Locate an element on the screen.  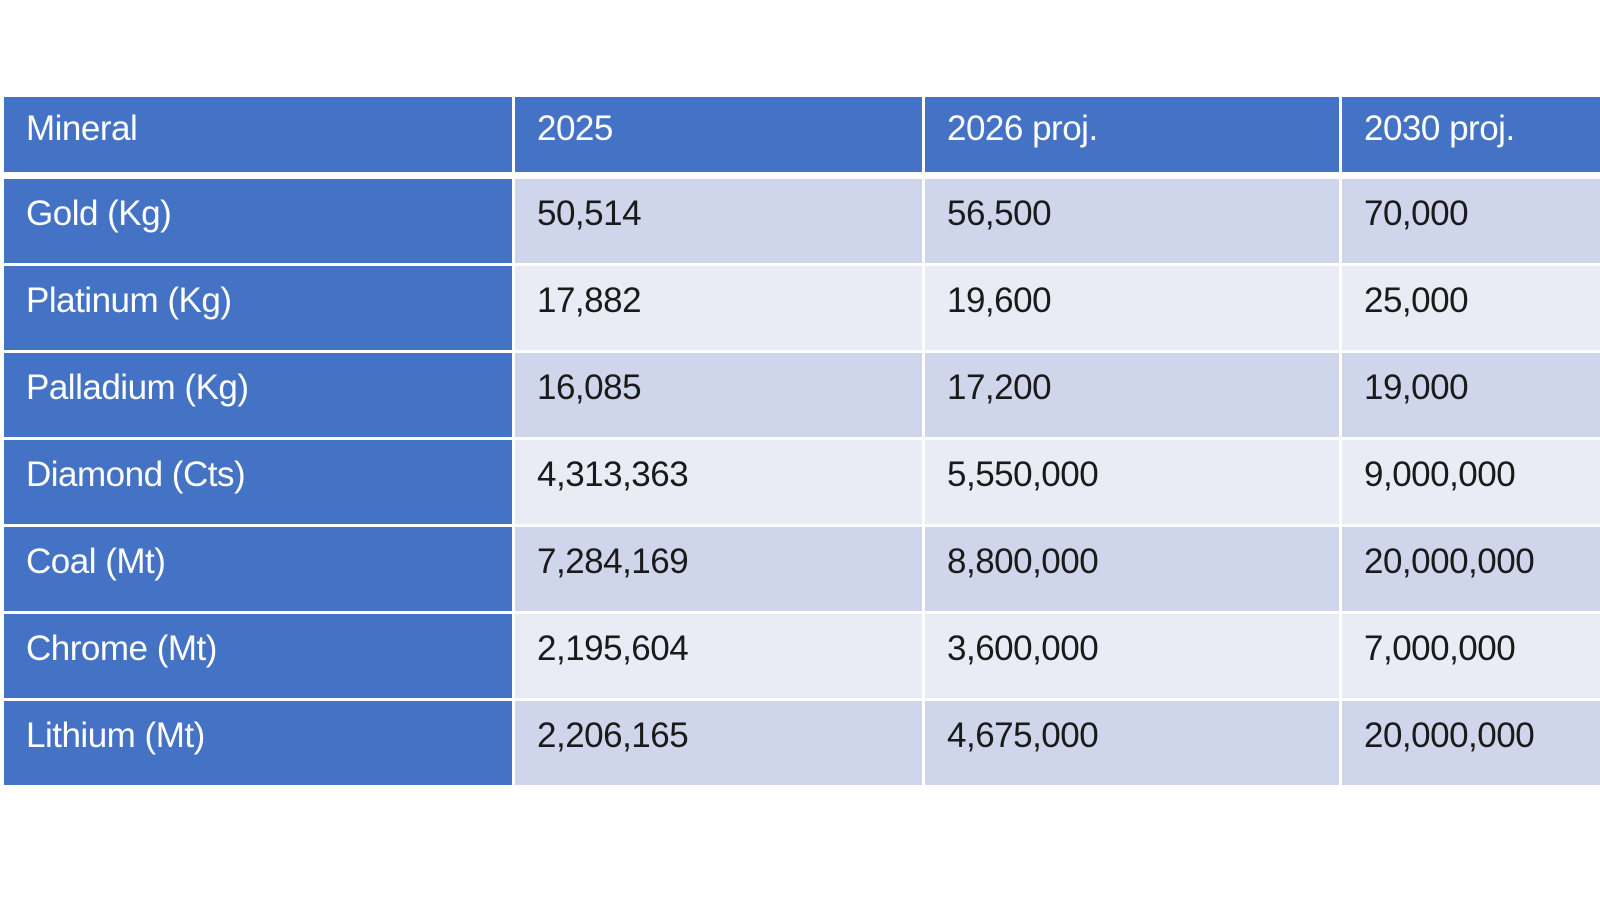
value-2026-proj-cell: 4,675,000 is located at coordinates (1133, 744).